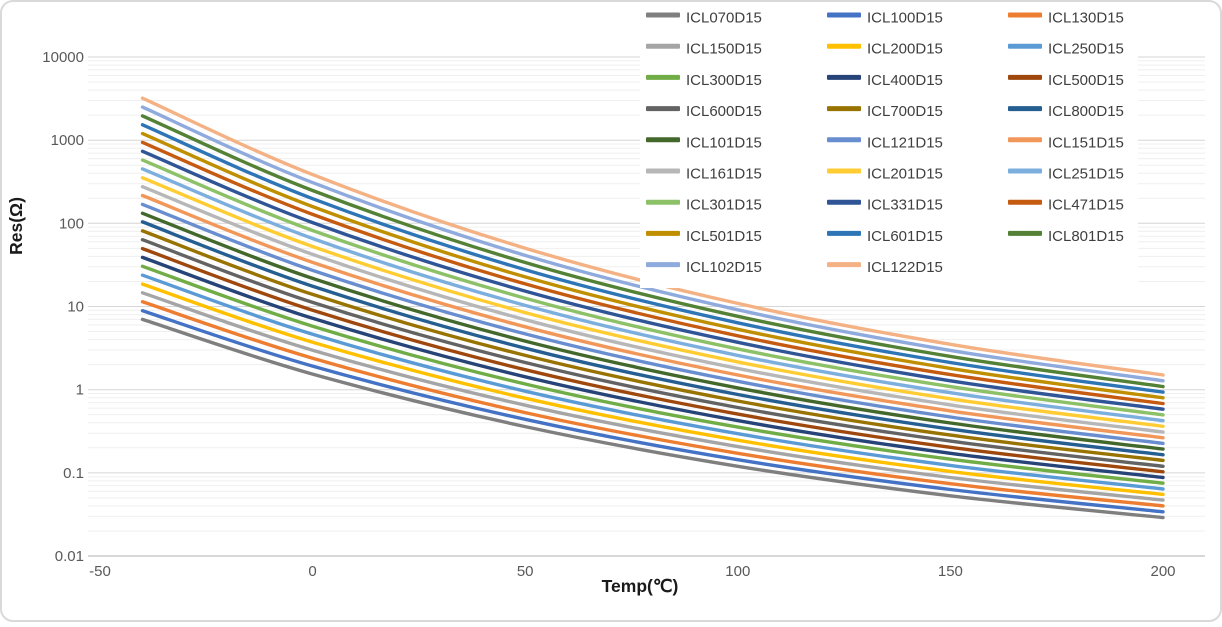  What do you see at coordinates (724, 80) in the screenshot?
I see `legend-label: ICL300D15` at bounding box center [724, 80].